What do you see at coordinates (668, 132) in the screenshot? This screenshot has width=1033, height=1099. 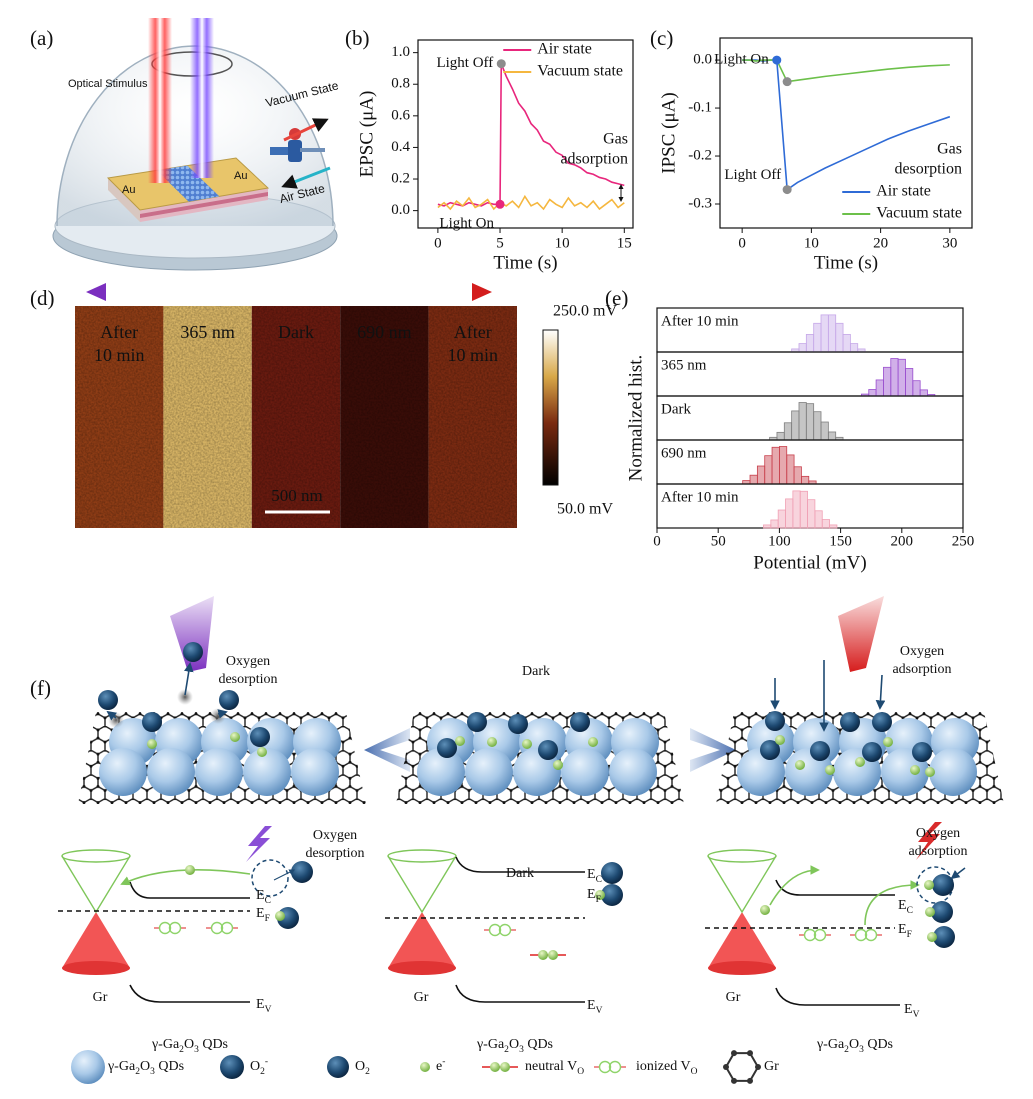 I see `y-axis-label: IPSC (μA)` at bounding box center [668, 132].